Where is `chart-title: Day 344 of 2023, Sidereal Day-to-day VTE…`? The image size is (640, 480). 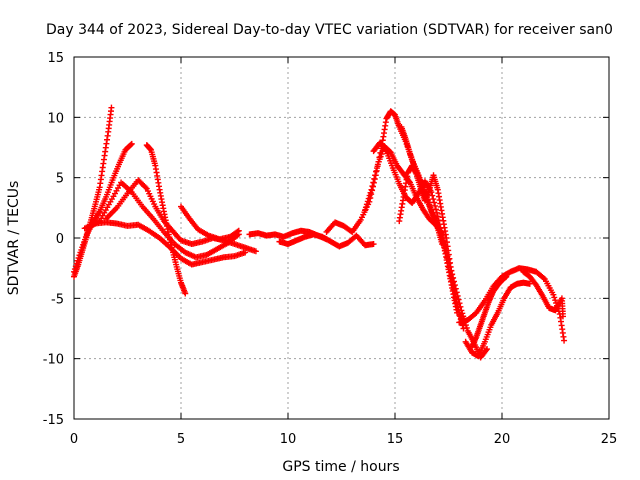
chart-title: Day 344 of 2023, Sidereal Day-to-day VTE… is located at coordinates (329, 30).